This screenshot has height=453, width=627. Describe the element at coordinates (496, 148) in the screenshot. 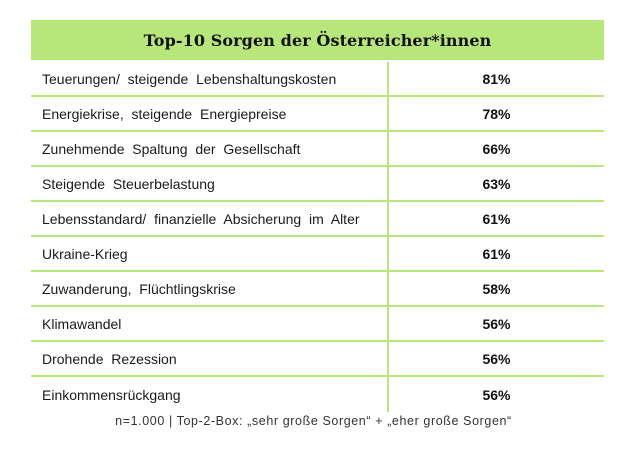

I see `row-value: 66%` at that location.